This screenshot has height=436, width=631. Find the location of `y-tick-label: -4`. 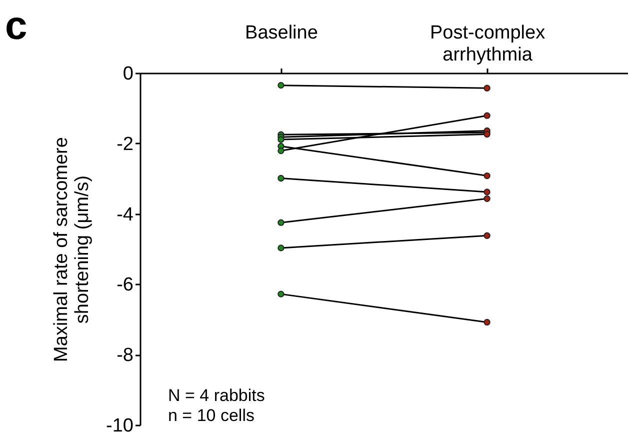

y-tick-label: -4 is located at coordinates (125, 215).